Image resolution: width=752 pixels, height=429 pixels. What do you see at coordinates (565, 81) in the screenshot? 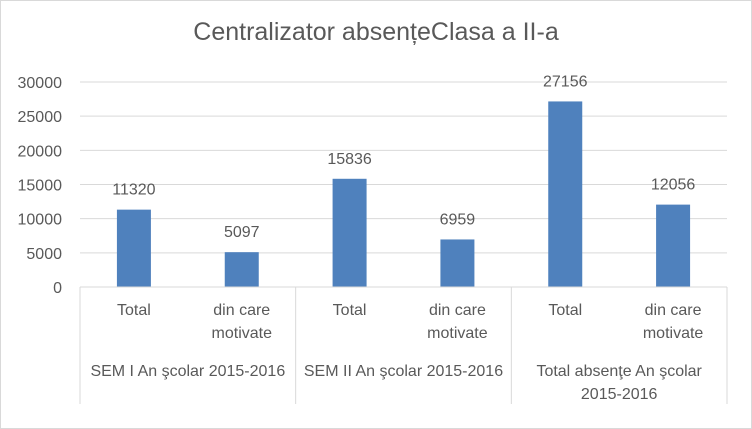
I see `data-label: 27156` at bounding box center [565, 81].